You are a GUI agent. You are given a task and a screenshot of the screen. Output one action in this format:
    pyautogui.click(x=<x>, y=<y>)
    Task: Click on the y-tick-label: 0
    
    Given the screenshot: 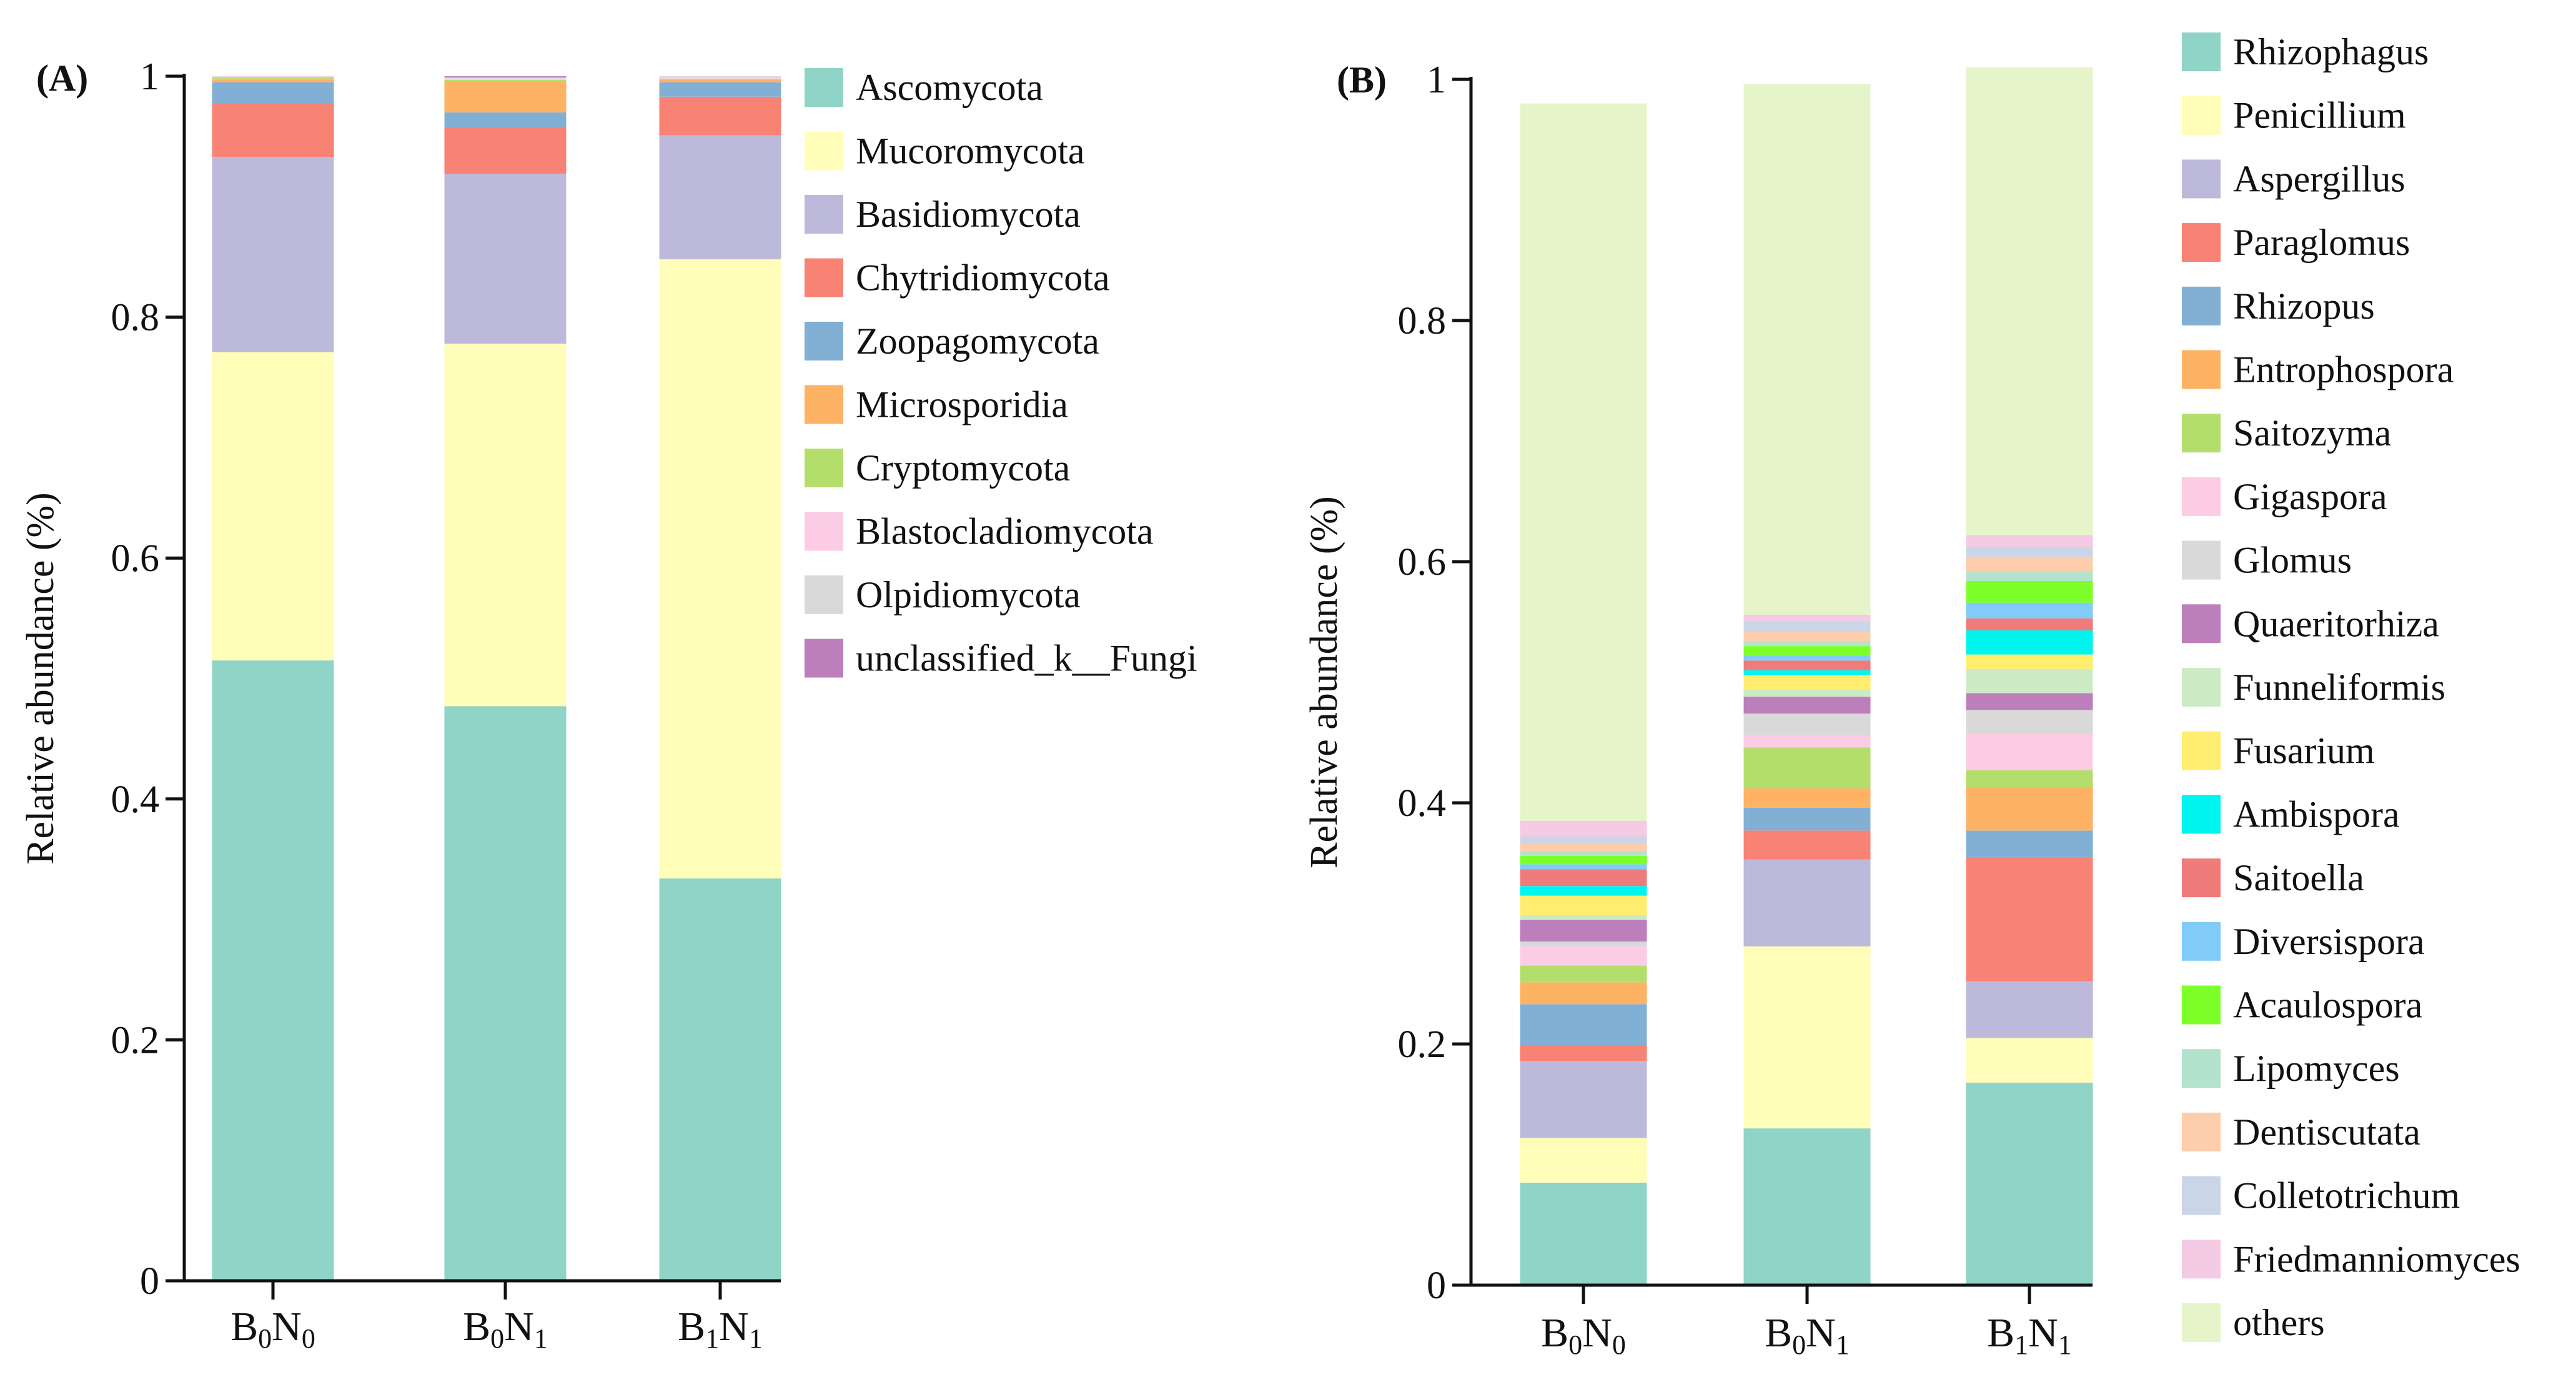 What is the action you would take?
    pyautogui.click(x=149, y=1281)
    